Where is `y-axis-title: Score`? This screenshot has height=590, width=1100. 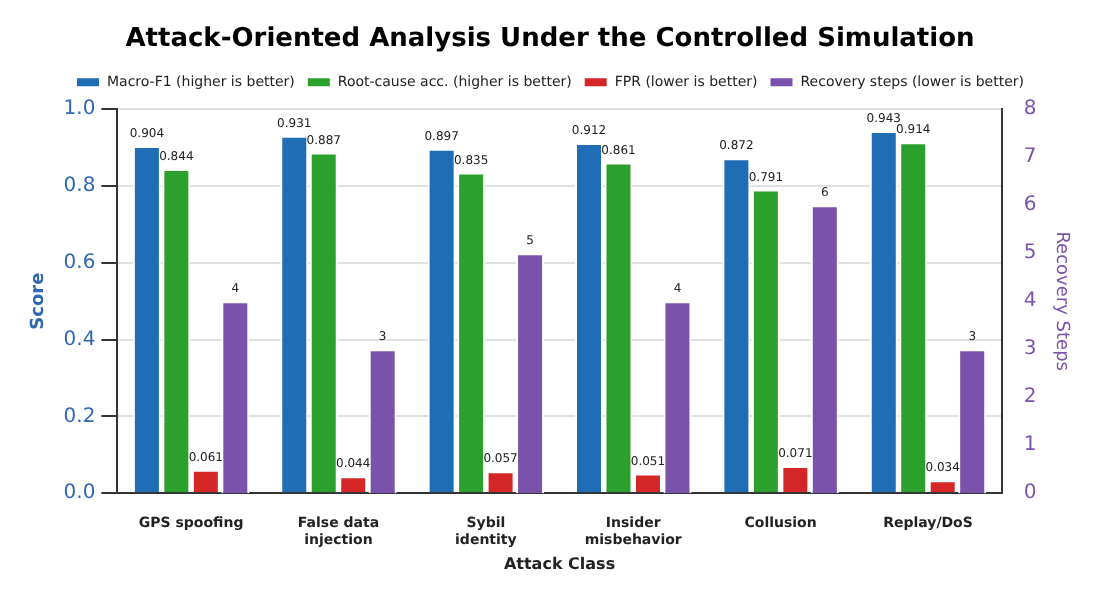 y-axis-title: Score is located at coordinates (39, 301).